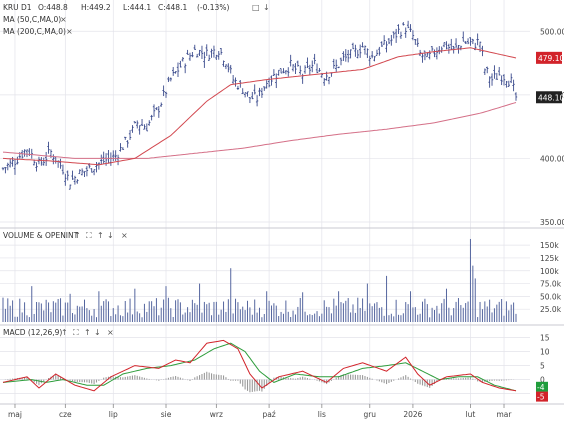  I want to click on macd-badge: -5, so click(541, 397).